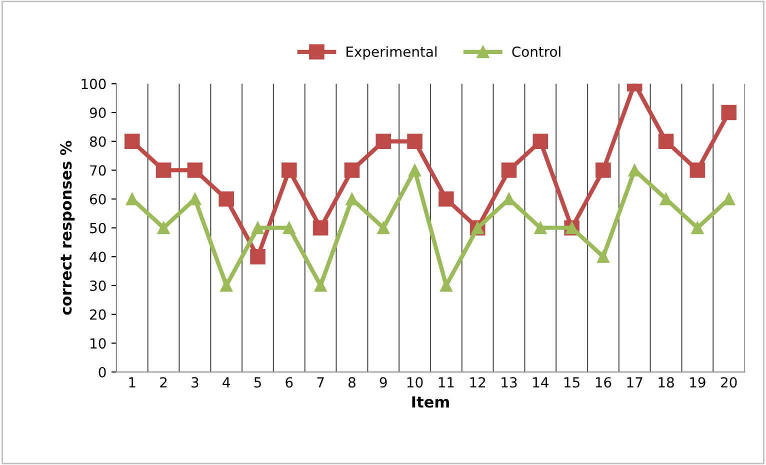 The height and width of the screenshot is (465, 766). What do you see at coordinates (98, 113) in the screenshot?
I see `y-tick-label: 90` at bounding box center [98, 113].